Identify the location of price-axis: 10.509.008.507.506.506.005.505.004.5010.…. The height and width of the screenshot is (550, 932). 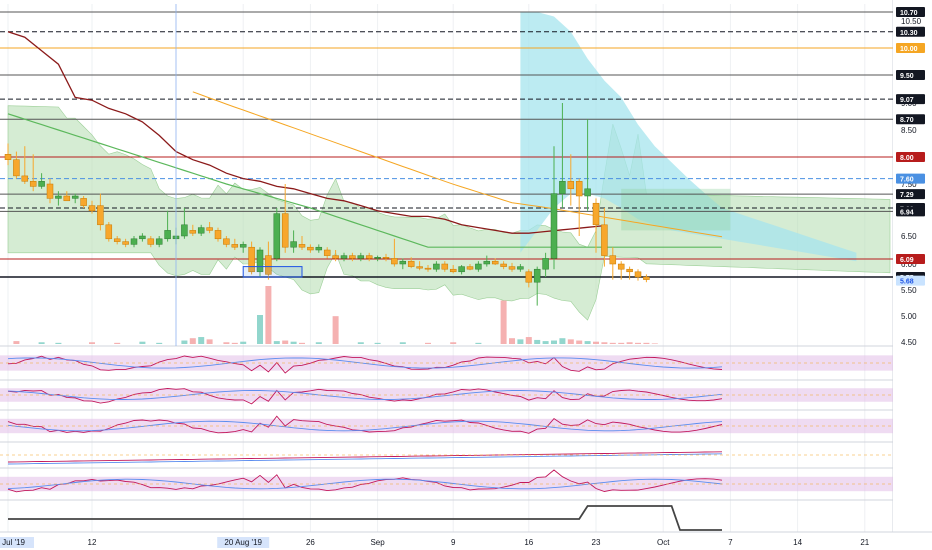
(912, 275).